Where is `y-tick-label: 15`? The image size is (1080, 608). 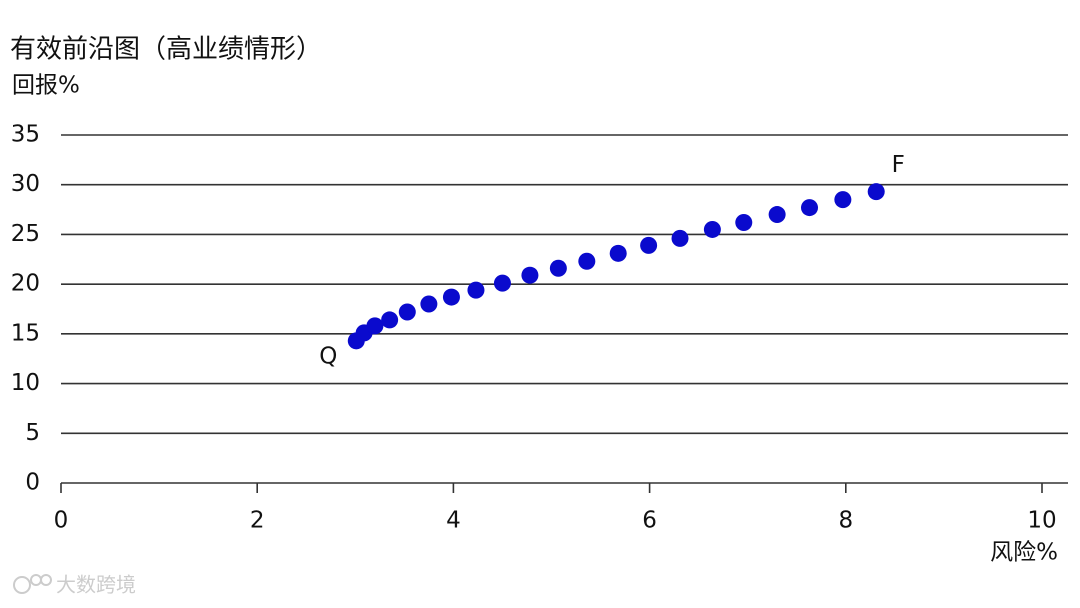
y-tick-label: 15 is located at coordinates (25, 333).